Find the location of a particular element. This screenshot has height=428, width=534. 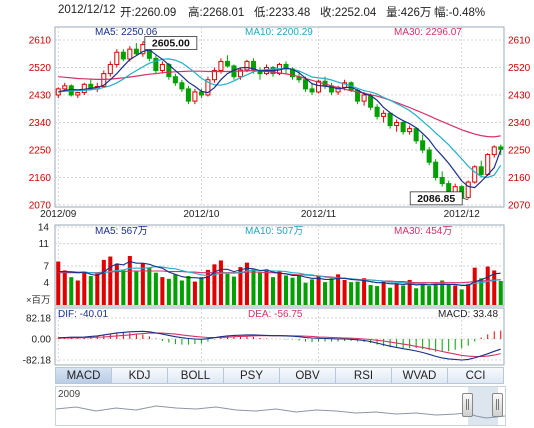

tab-obv: OBV is located at coordinates (308, 375).